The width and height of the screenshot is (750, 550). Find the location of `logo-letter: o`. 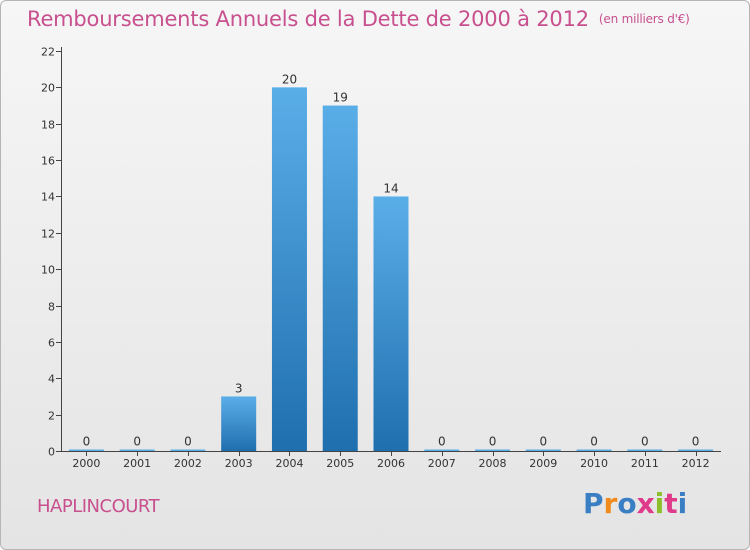

logo-letter: o is located at coordinates (627, 503).